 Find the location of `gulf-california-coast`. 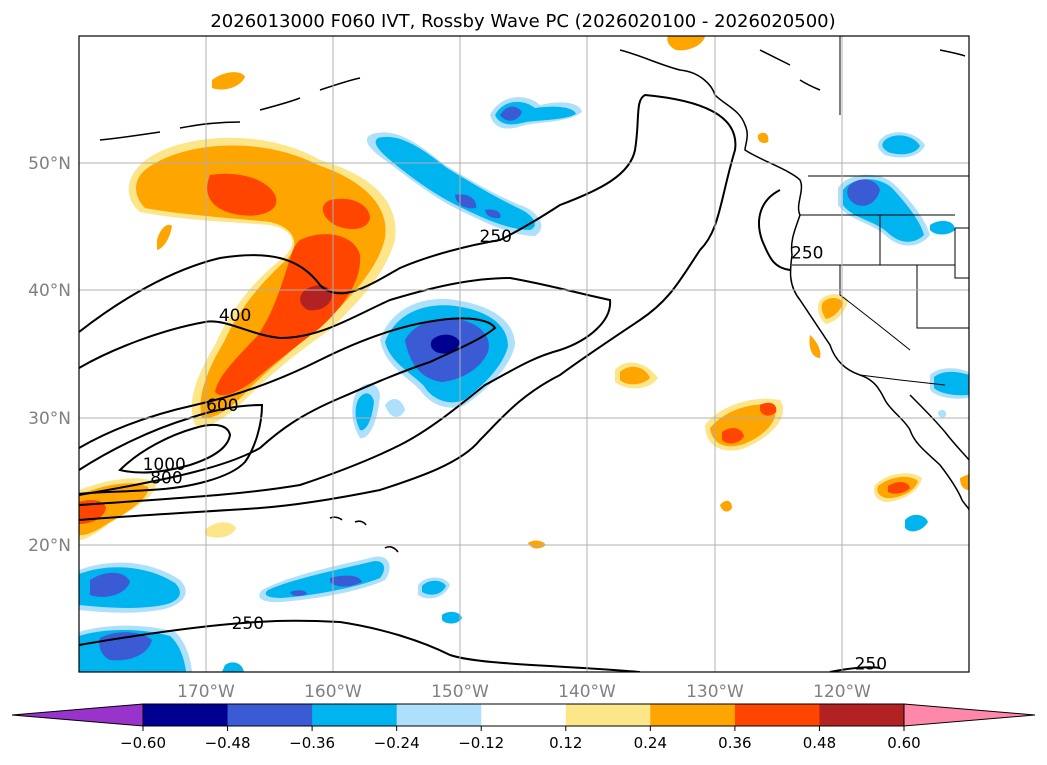

gulf-california-coast is located at coordinates (939, 427).